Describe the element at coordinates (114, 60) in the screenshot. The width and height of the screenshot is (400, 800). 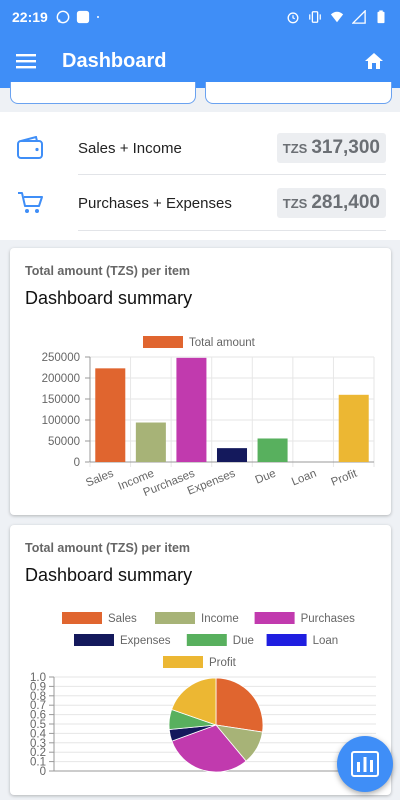
I see `page-title: Dashboard` at that location.